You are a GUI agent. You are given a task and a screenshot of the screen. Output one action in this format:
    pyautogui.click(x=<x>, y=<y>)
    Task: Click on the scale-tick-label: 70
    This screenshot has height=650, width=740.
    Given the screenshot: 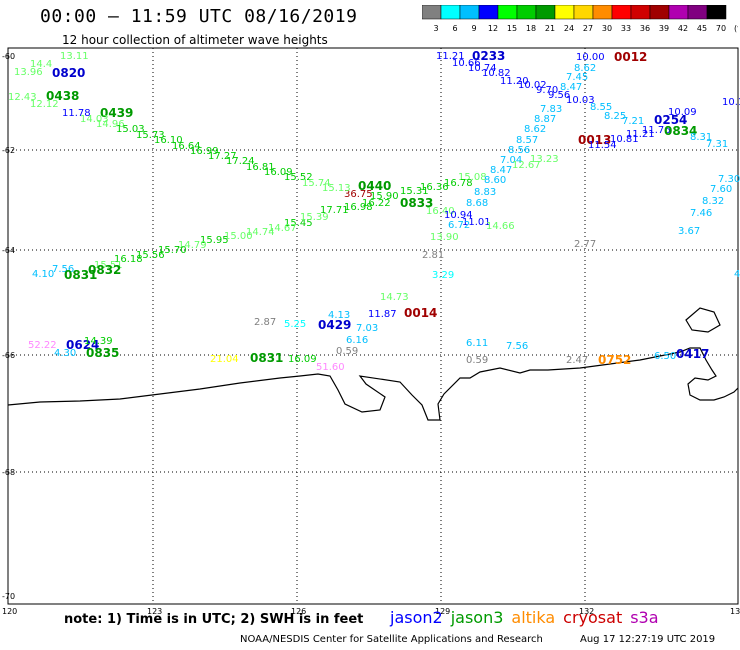 What is the action you would take?
    pyautogui.click(x=721, y=28)
    